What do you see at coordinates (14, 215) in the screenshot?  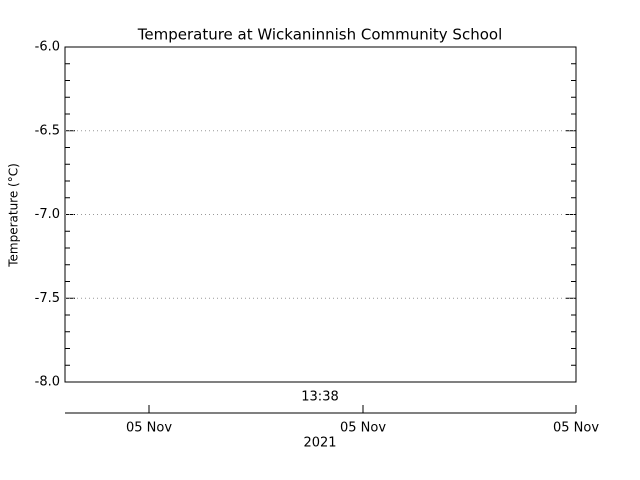 I see `y-axis-label: Temperature (°C)` at bounding box center [14, 215].